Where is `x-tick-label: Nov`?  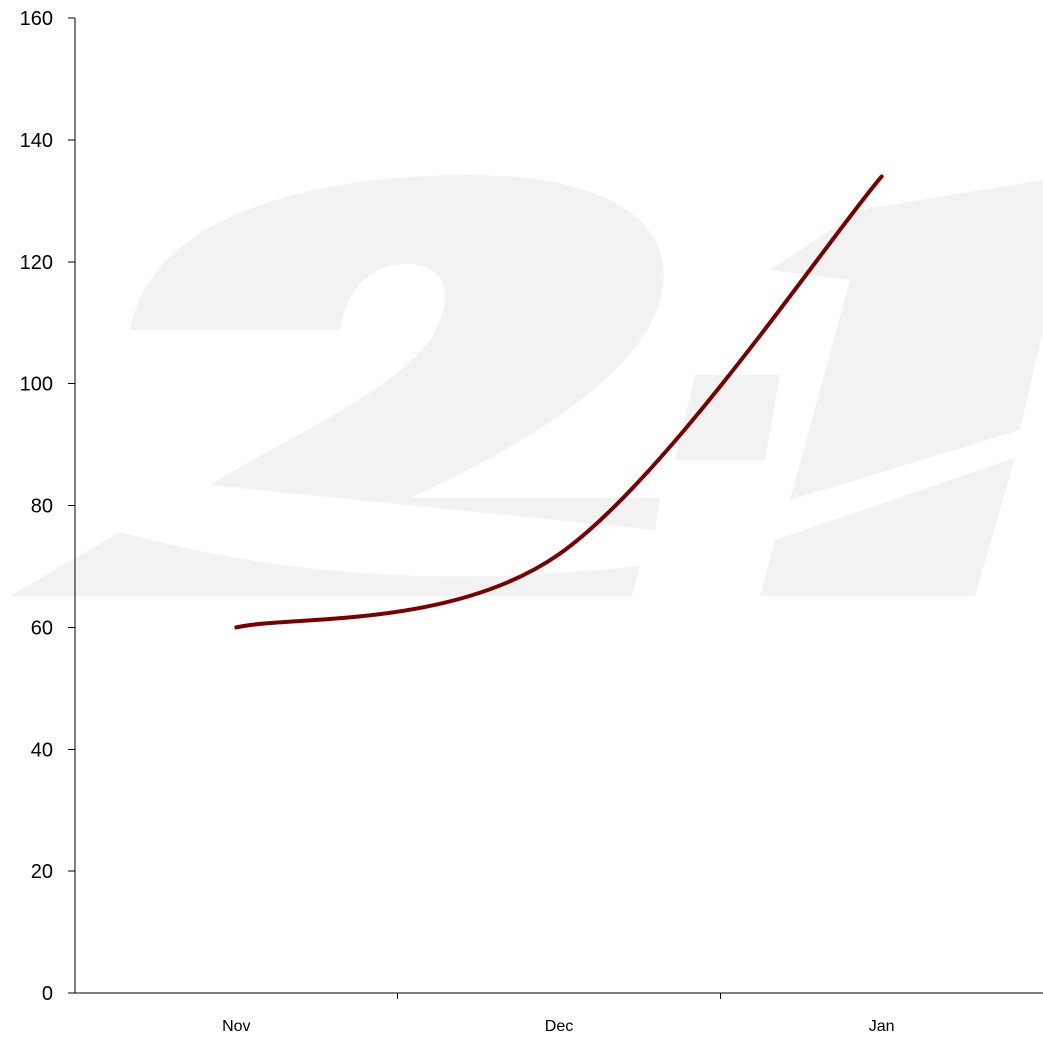 x-tick-label: Nov is located at coordinates (236, 1026).